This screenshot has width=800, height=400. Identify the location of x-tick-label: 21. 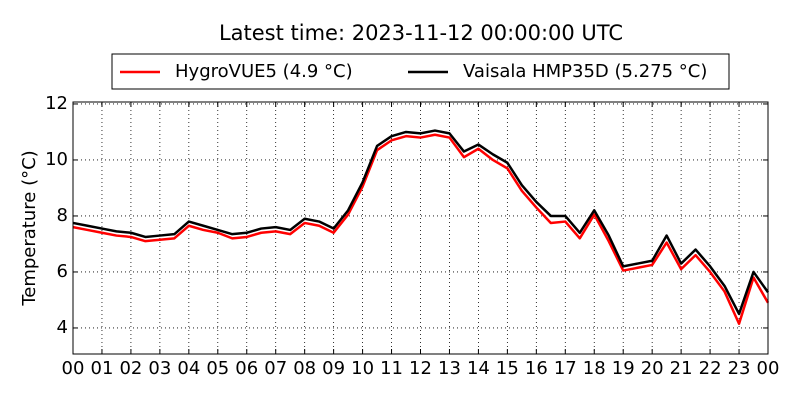
(681, 368).